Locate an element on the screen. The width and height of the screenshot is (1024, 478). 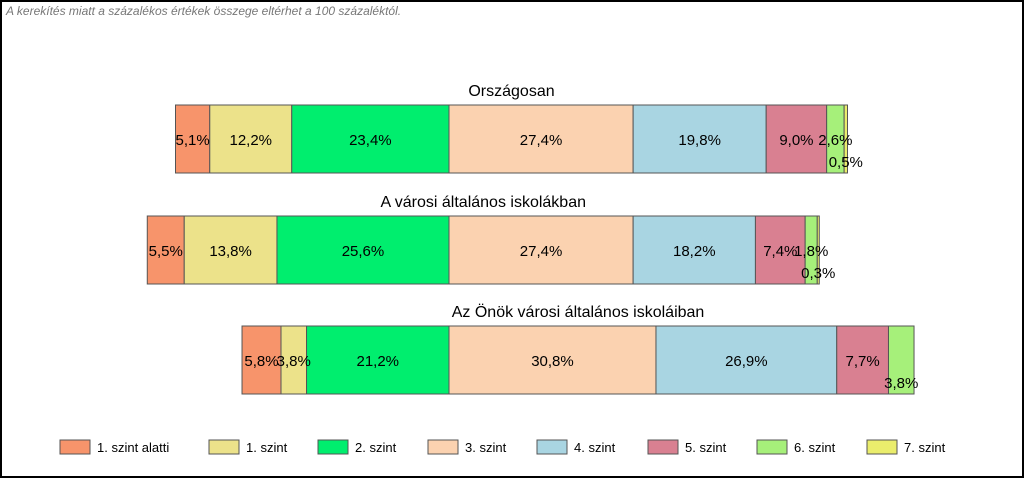
data-label-1-3: 27,4% is located at coordinates (541, 251).